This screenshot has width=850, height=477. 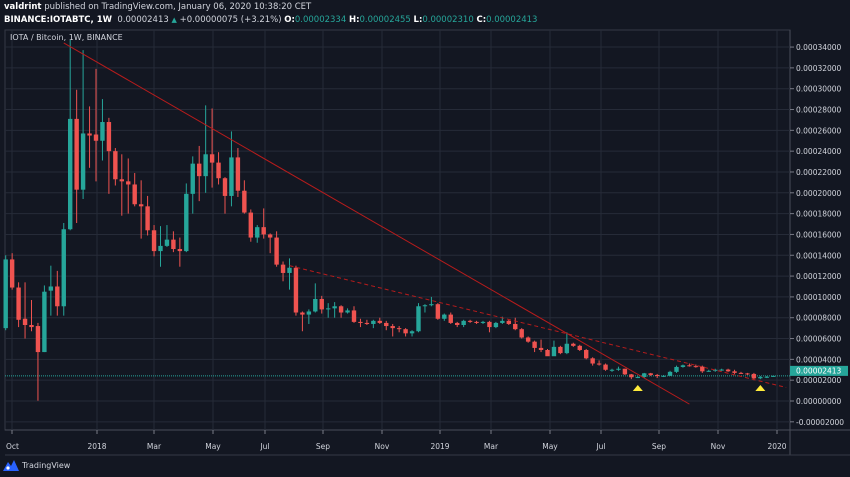 I want to click on time-tick-label: Mar, so click(x=491, y=446).